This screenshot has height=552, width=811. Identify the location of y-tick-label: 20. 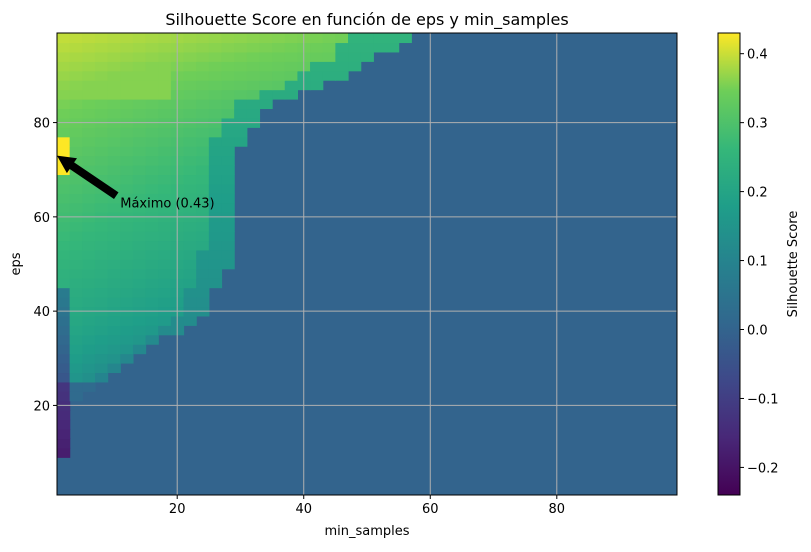
(41, 406).